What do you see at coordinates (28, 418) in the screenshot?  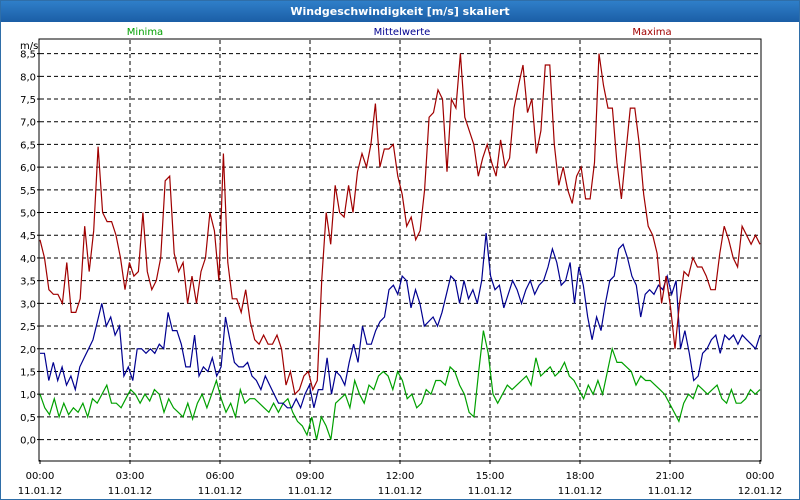 I see `y-tick-label: 0,5` at bounding box center [28, 418].